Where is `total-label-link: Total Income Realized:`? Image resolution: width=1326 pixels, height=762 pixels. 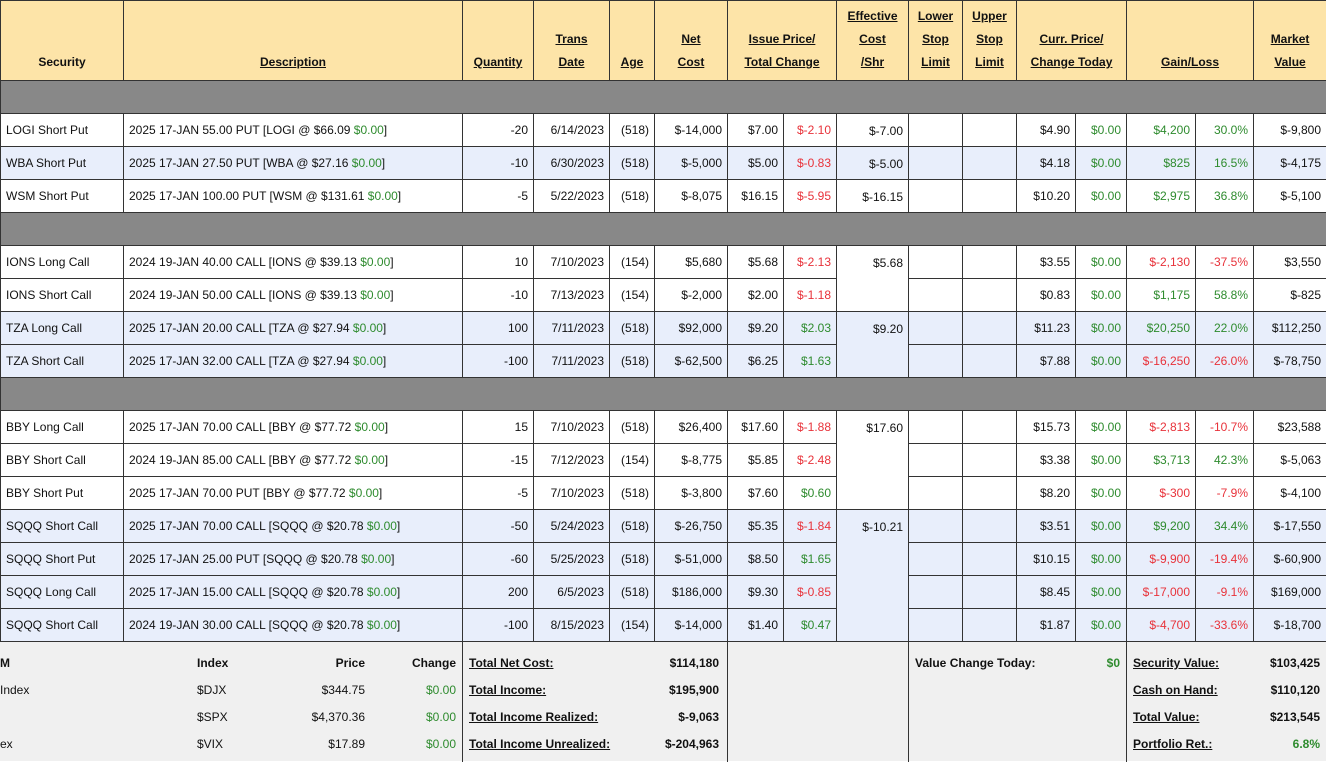 total-label-link: Total Income Realized: is located at coordinates (533, 717).